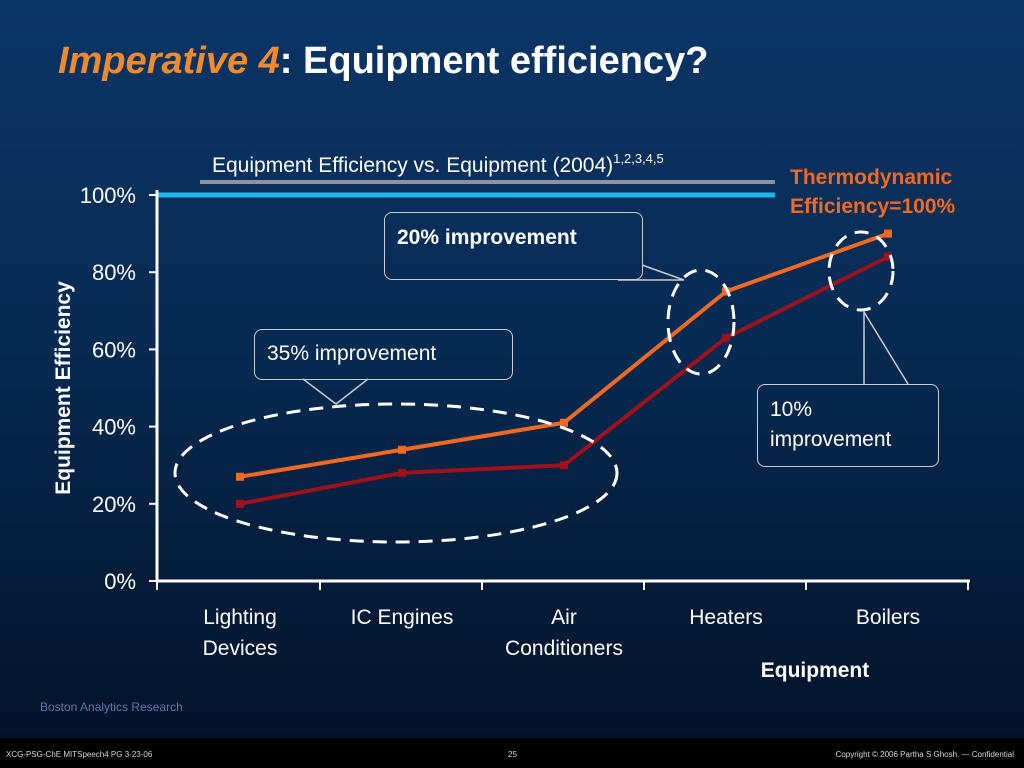 The height and width of the screenshot is (768, 1024). What do you see at coordinates (108, 195) in the screenshot?
I see `y-tick-label: 100%` at bounding box center [108, 195].